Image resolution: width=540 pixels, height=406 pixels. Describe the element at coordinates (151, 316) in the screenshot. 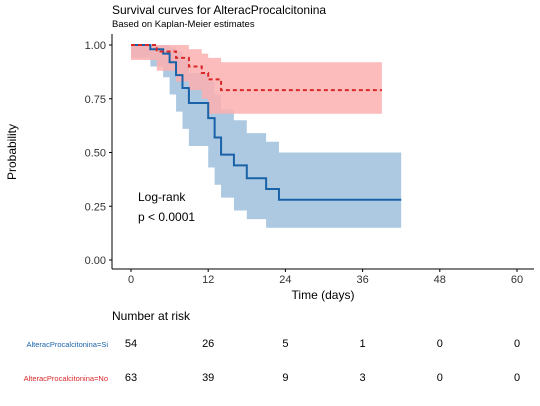

I see `risk-table-title: Number at risk` at that location.